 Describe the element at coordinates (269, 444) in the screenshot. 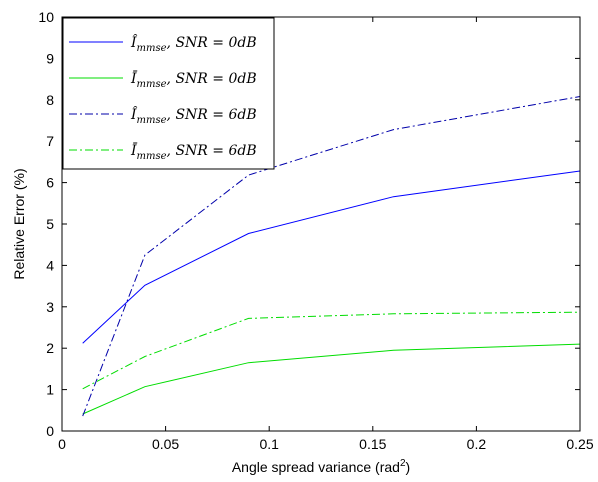

I see `x-tick-label: 0.1` at that location.